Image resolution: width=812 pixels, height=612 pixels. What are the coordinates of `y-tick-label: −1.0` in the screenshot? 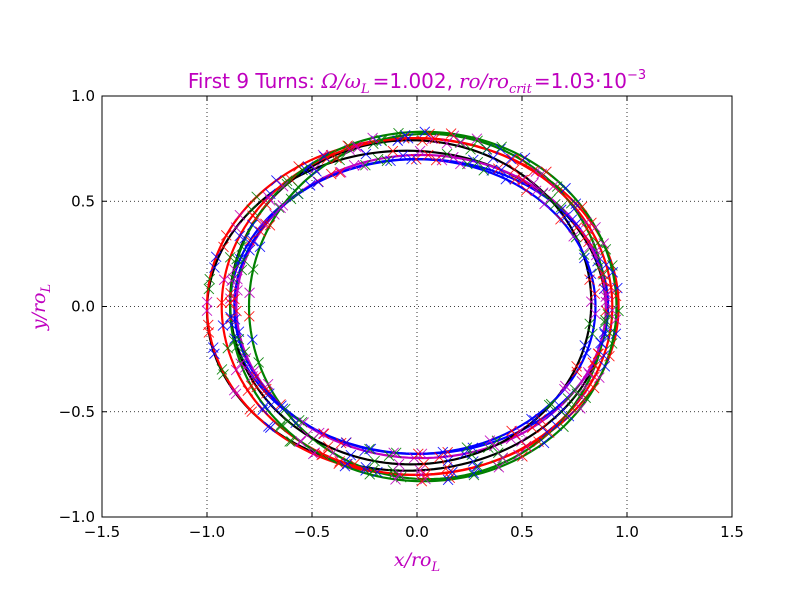 It's located at (77, 517).